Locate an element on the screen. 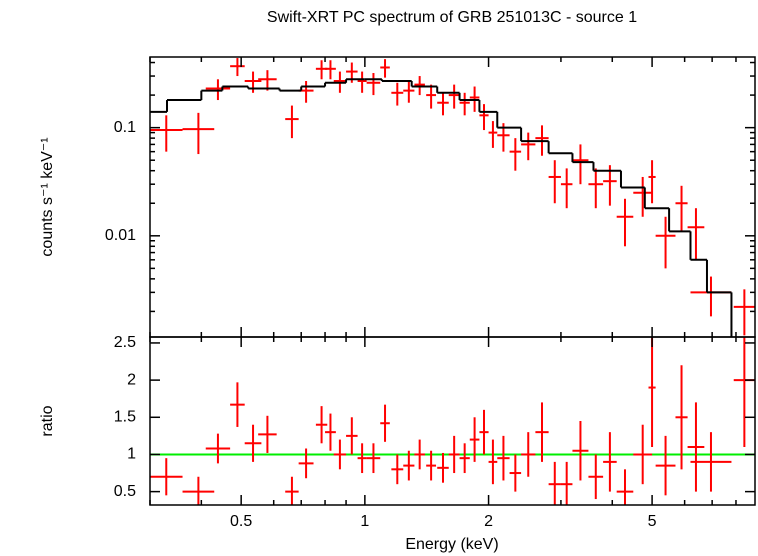 The height and width of the screenshot is (556, 758). y-tick-label: 0.1 is located at coordinates (125, 127).